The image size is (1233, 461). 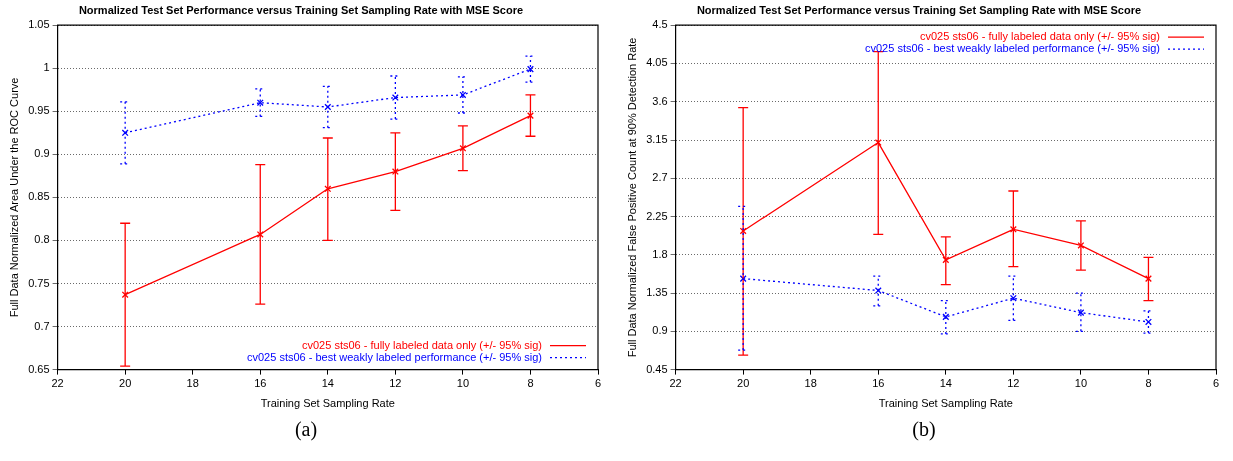 I want to click on y-axis-title: Full Data Normalized Area Under the ROC Curve, so click(x=13, y=197).